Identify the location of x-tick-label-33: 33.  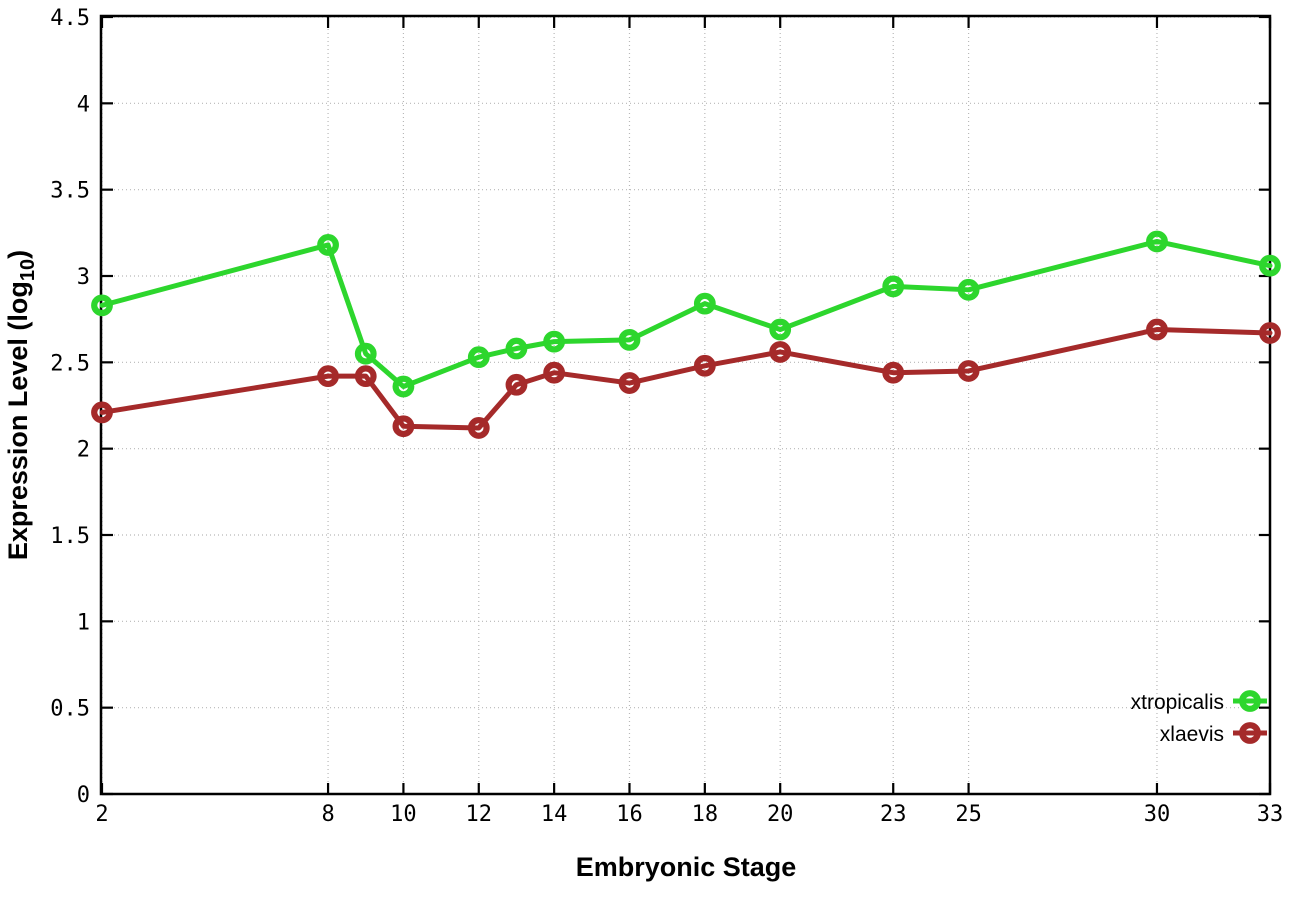
(1270, 814).